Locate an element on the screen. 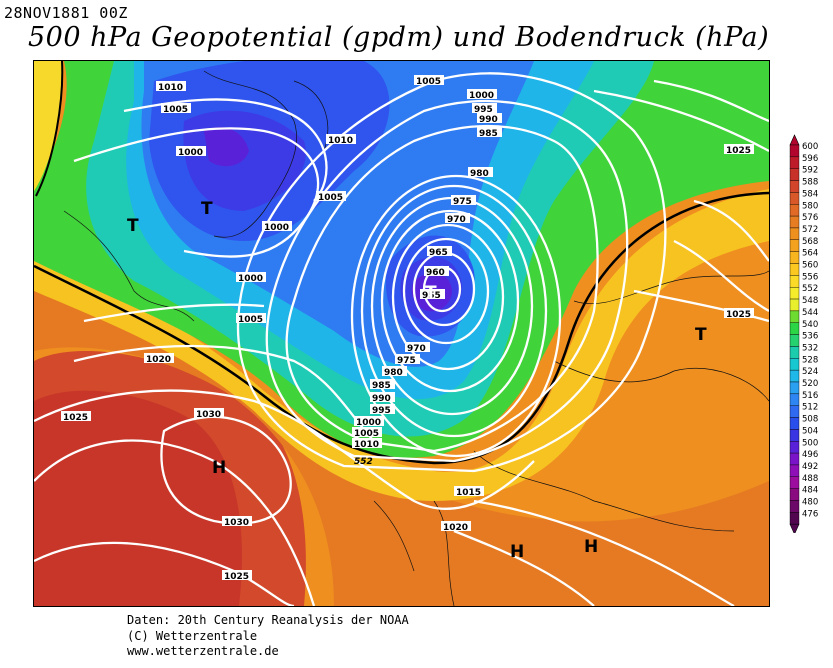 The image size is (833, 668). isobar-label: 1030 is located at coordinates (209, 414).